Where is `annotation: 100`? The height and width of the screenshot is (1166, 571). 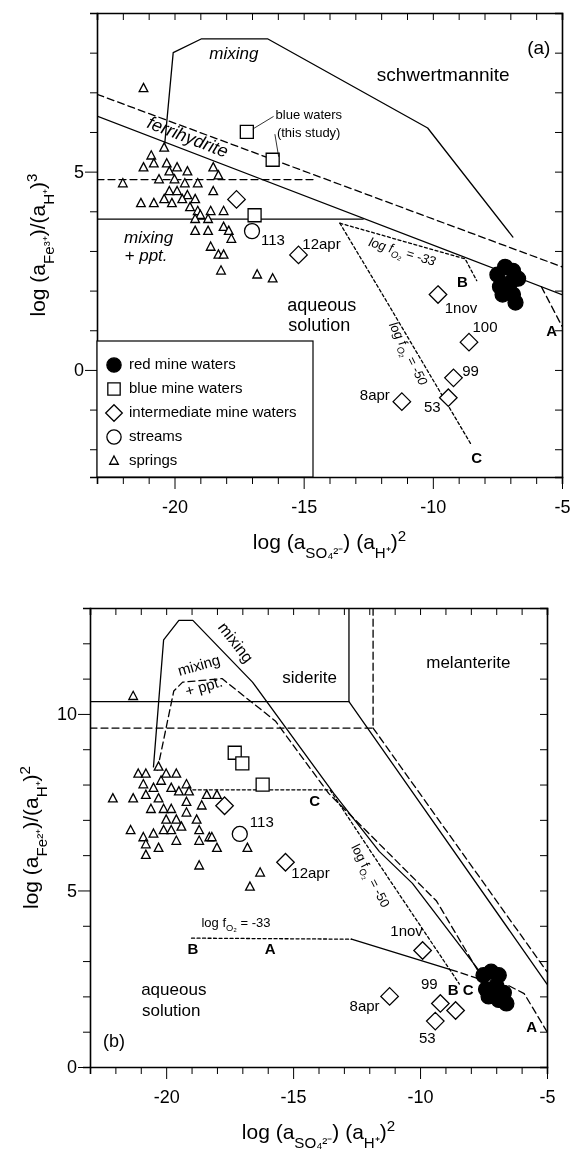 annotation: 100 is located at coordinates (485, 327).